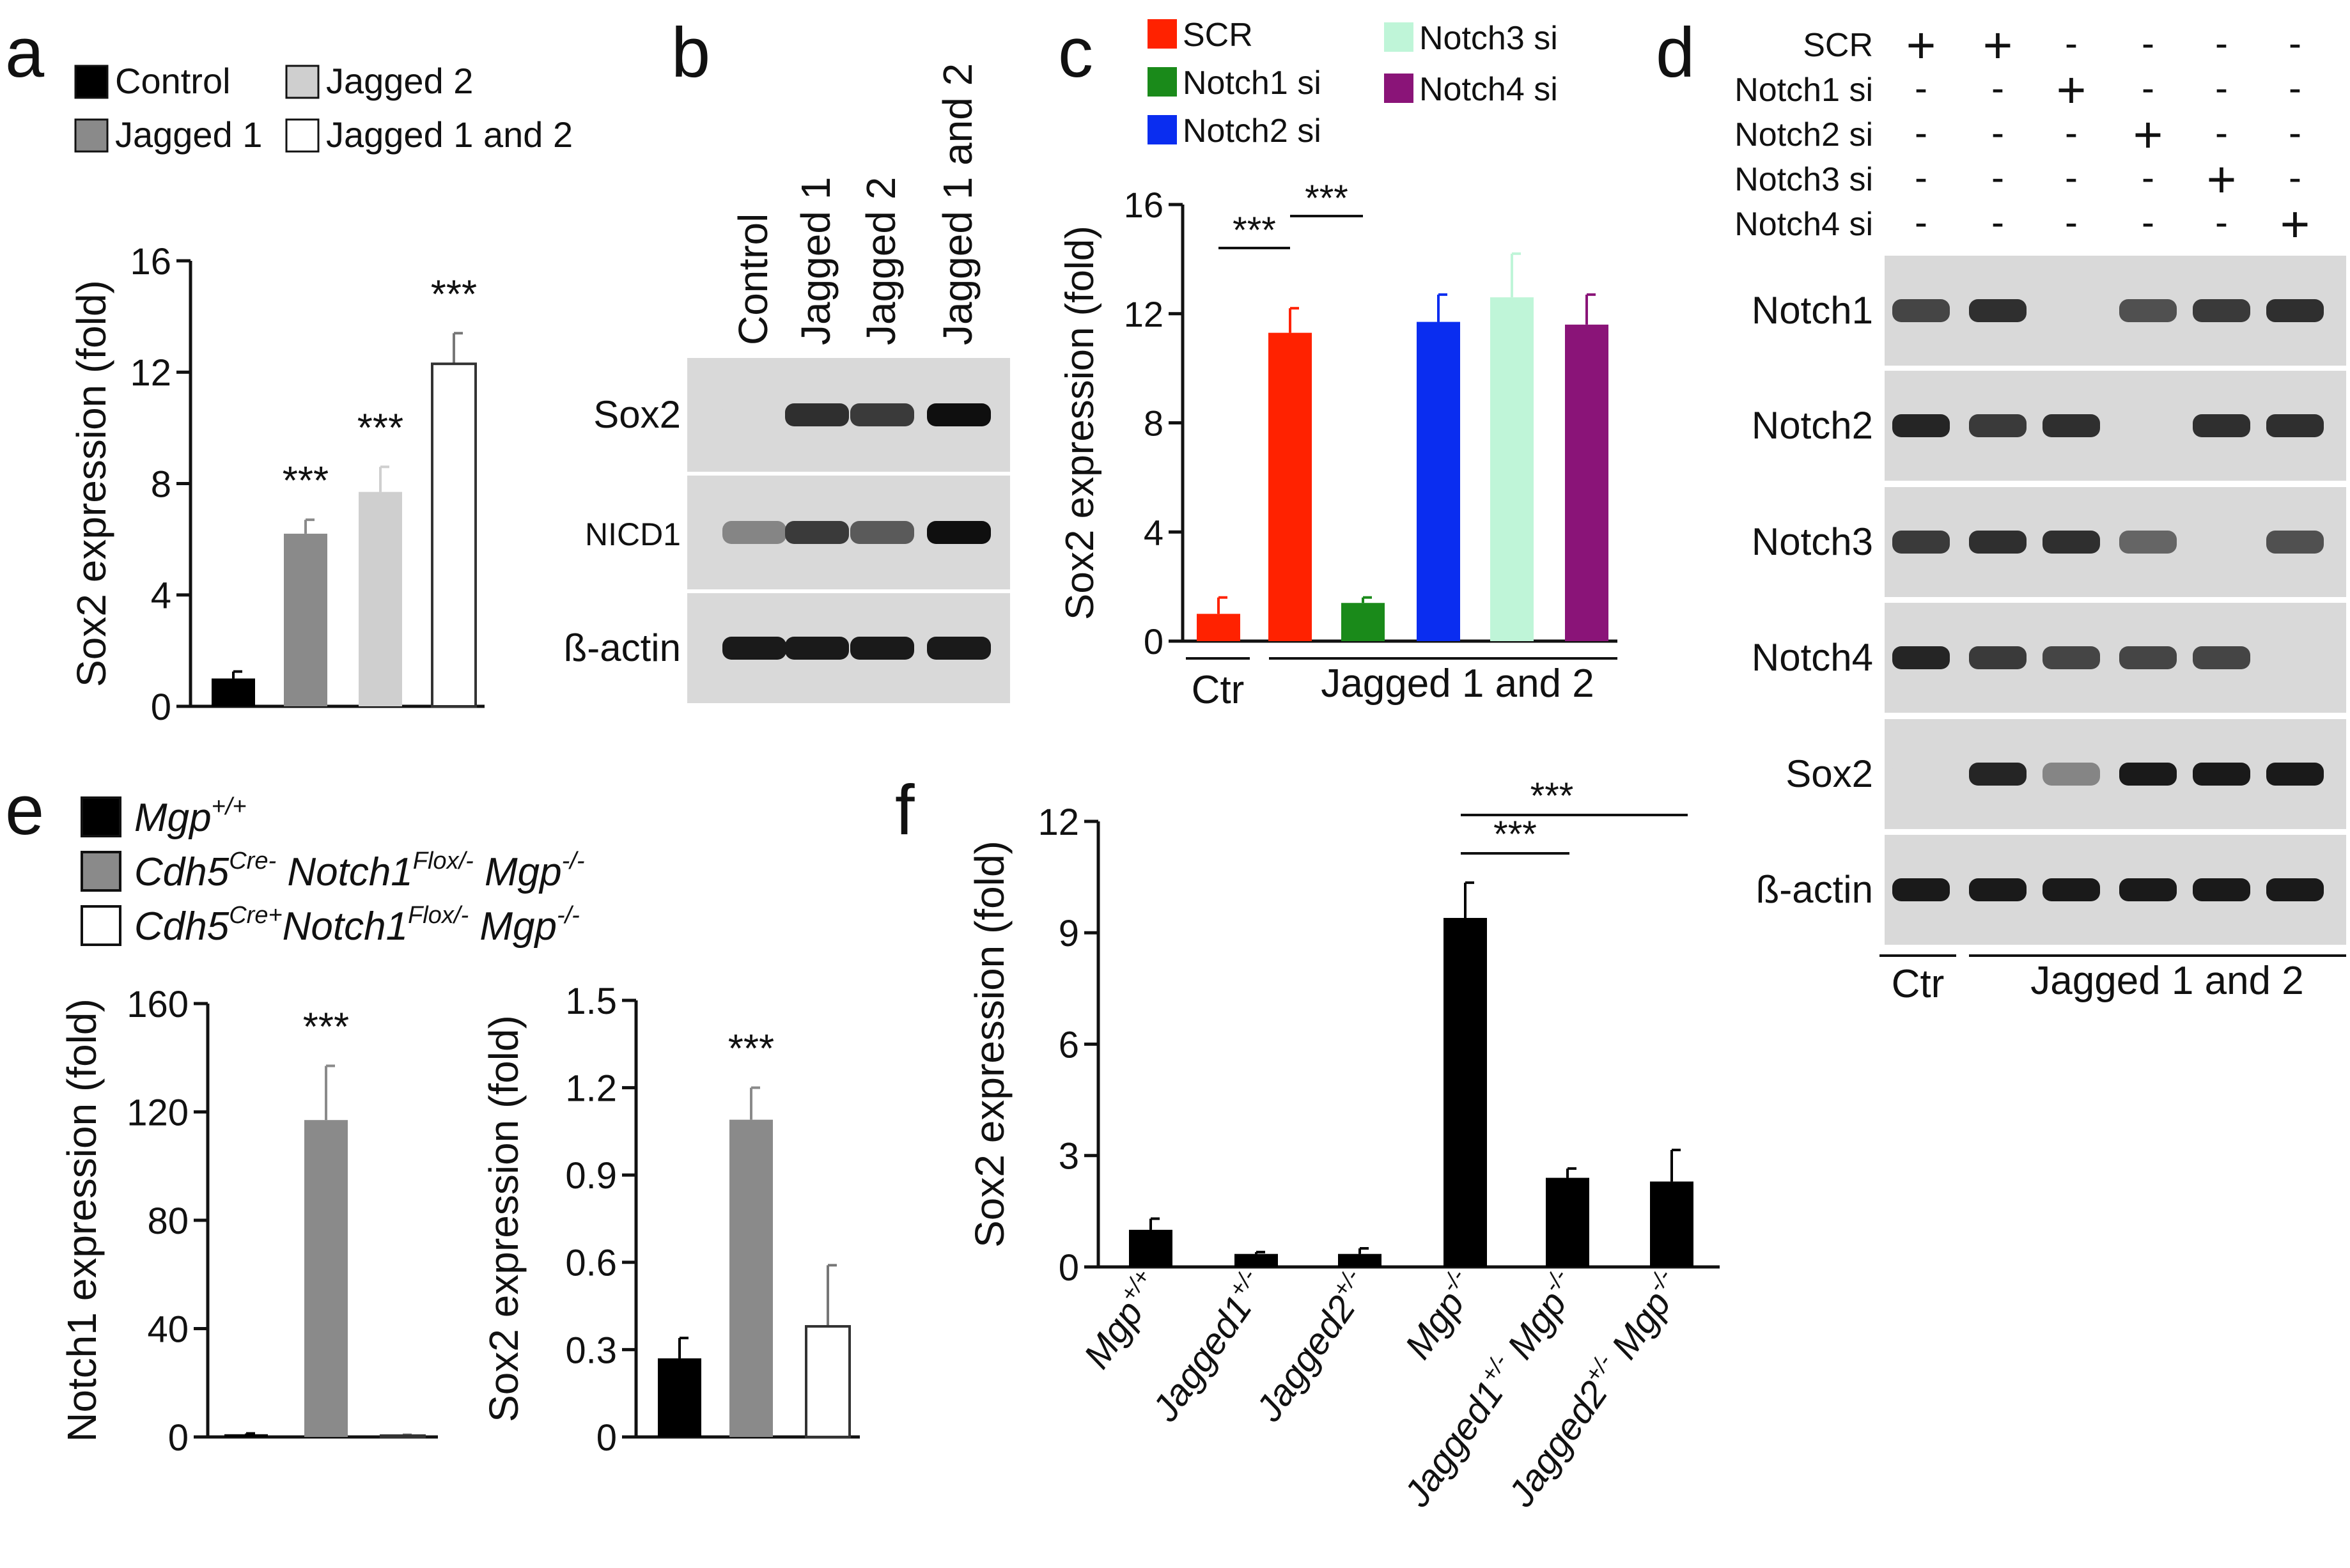 This screenshot has width=2350, height=1568. Describe the element at coordinates (1488, 89) in the screenshot. I see `legend-label: Notch4 si` at that location.